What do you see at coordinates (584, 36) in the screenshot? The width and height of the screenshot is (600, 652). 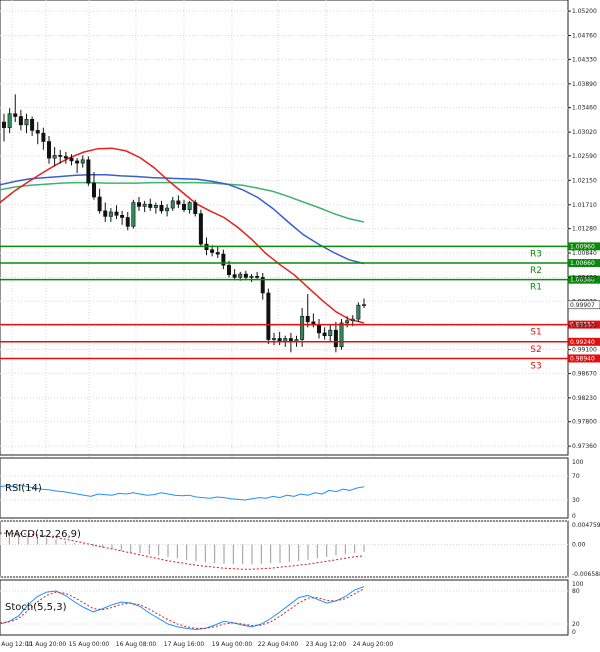 I see `price-tick-label: 1.04760` at bounding box center [584, 36].